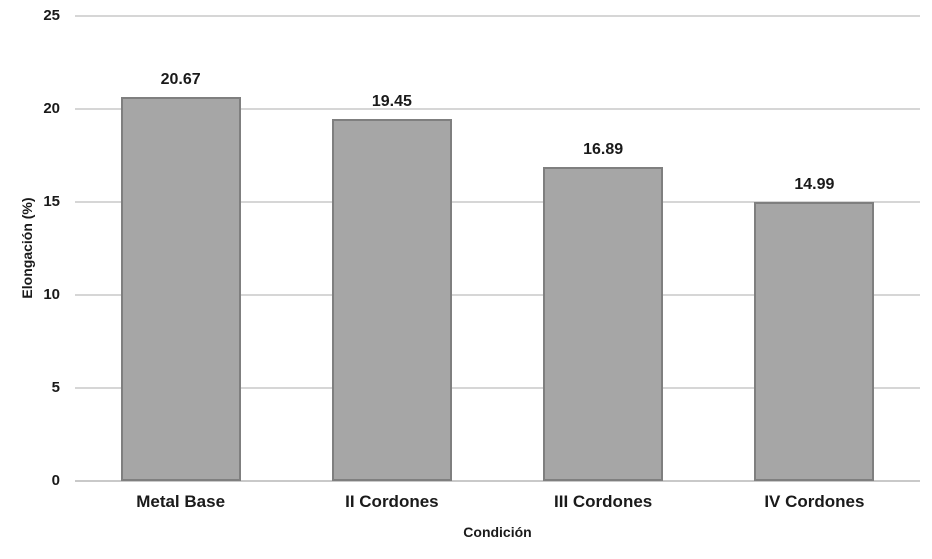  Describe the element at coordinates (55, 387) in the screenshot. I see `y-tick-label: 5` at that location.